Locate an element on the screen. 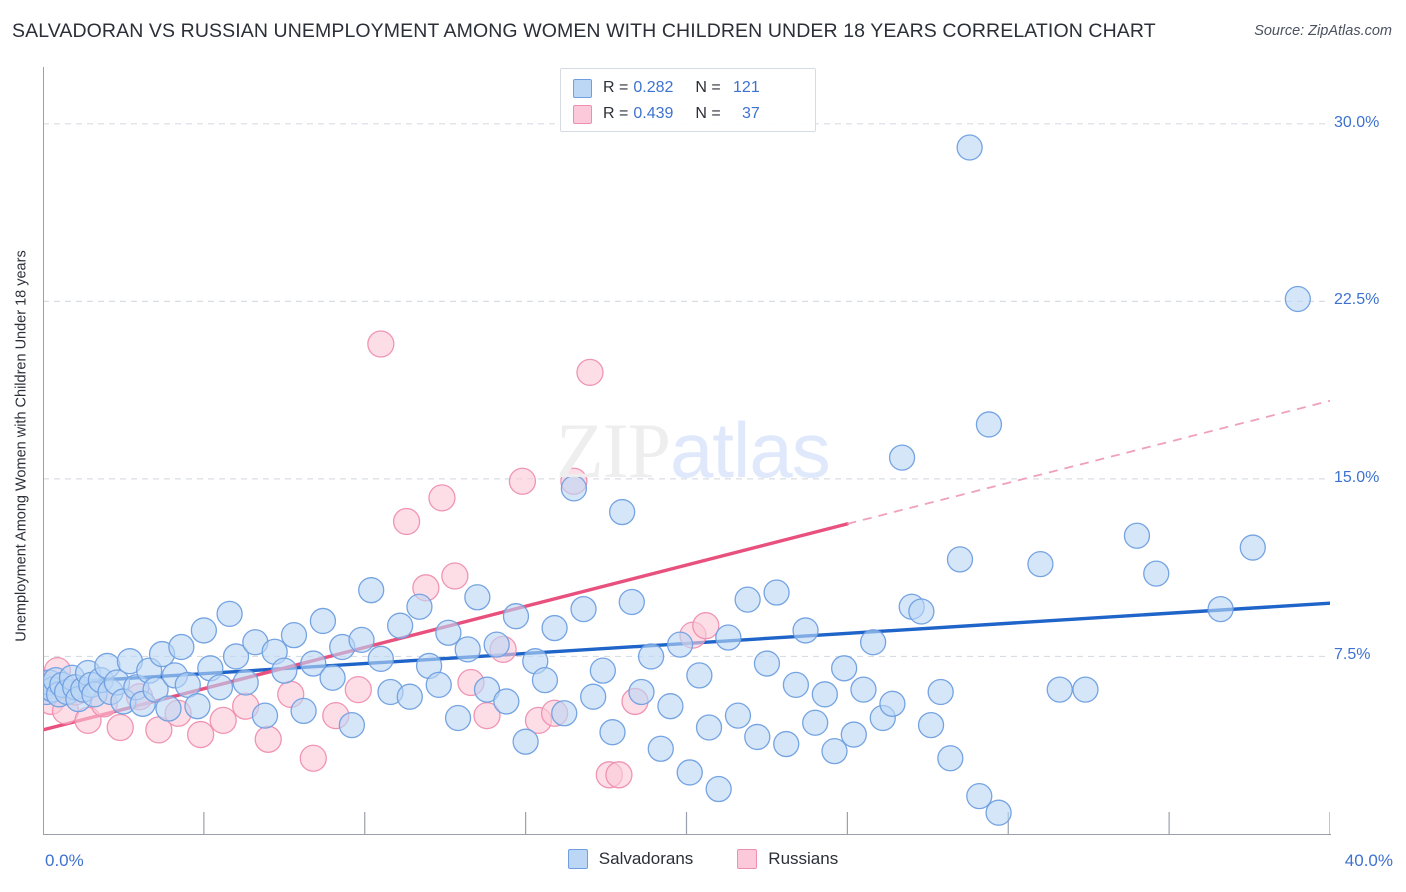  y-axis-tick-label: 15.0% is located at coordinates (1357, 477).